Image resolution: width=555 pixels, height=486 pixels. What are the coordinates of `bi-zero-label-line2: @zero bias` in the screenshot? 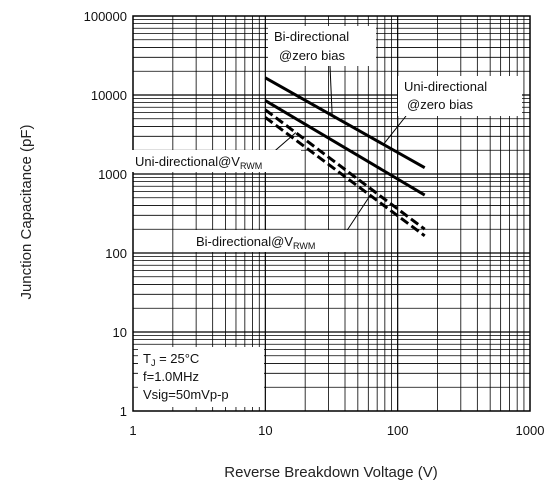 It's located at (312, 55).